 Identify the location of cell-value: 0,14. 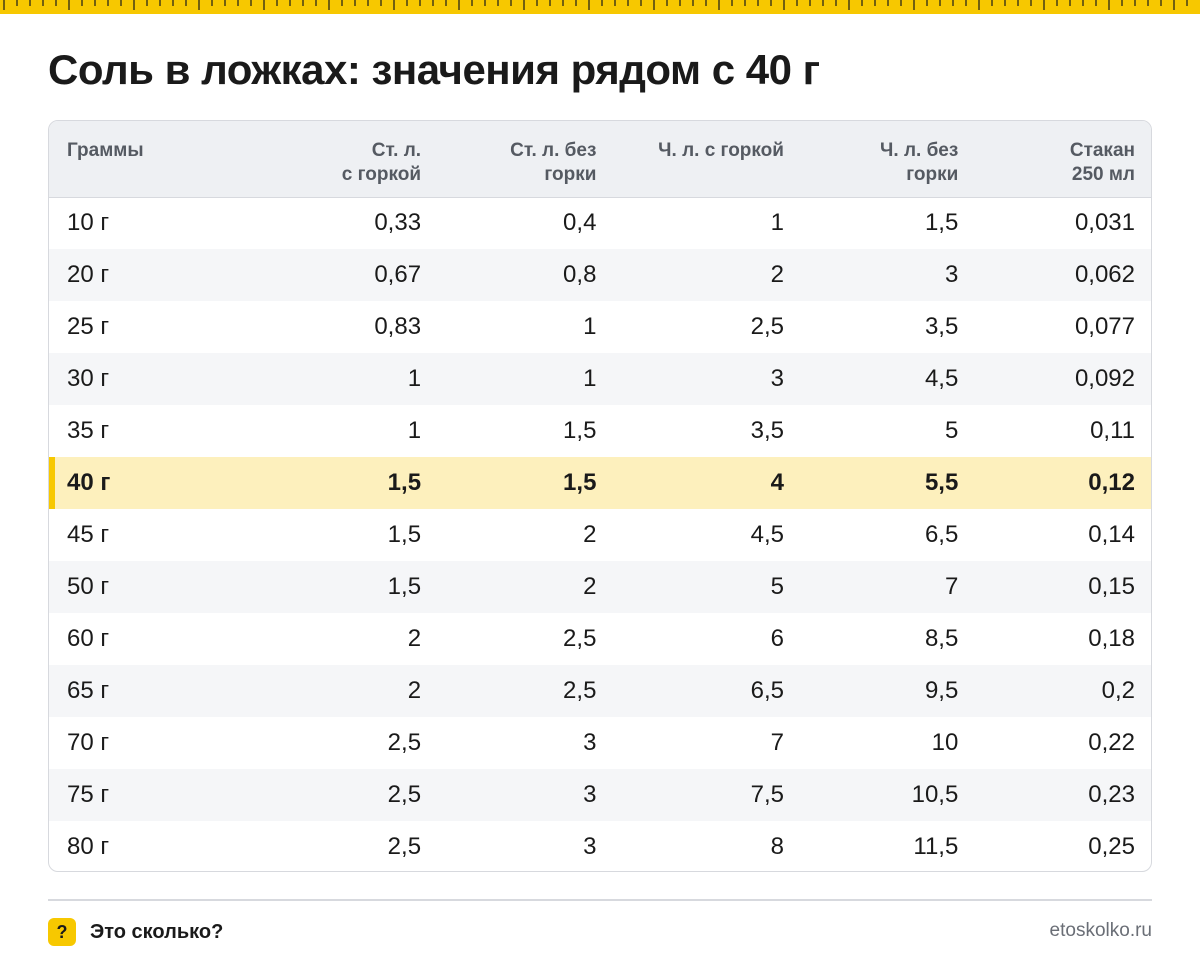
(1111, 534).